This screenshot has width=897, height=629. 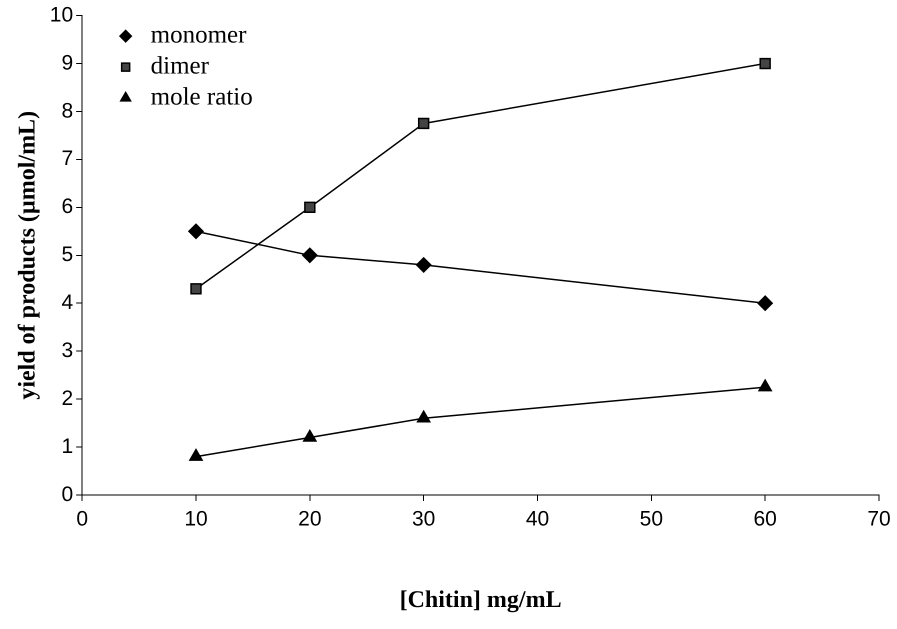 I want to click on x-tick-label: 0, so click(x=82, y=518).